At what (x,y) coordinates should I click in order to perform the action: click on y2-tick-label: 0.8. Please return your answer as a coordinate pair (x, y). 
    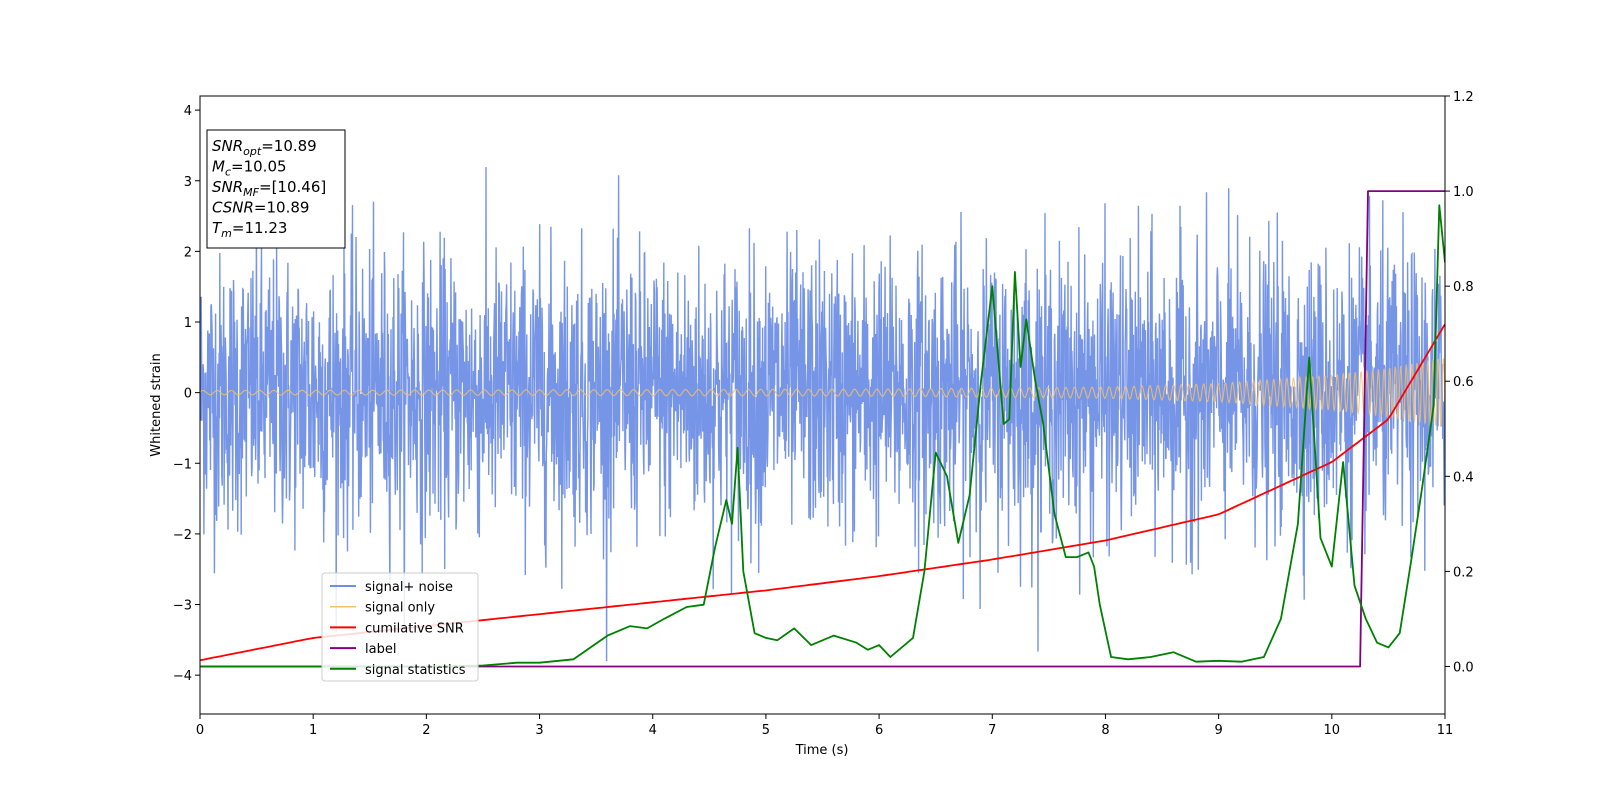
    Looking at the image, I should click on (1463, 287).